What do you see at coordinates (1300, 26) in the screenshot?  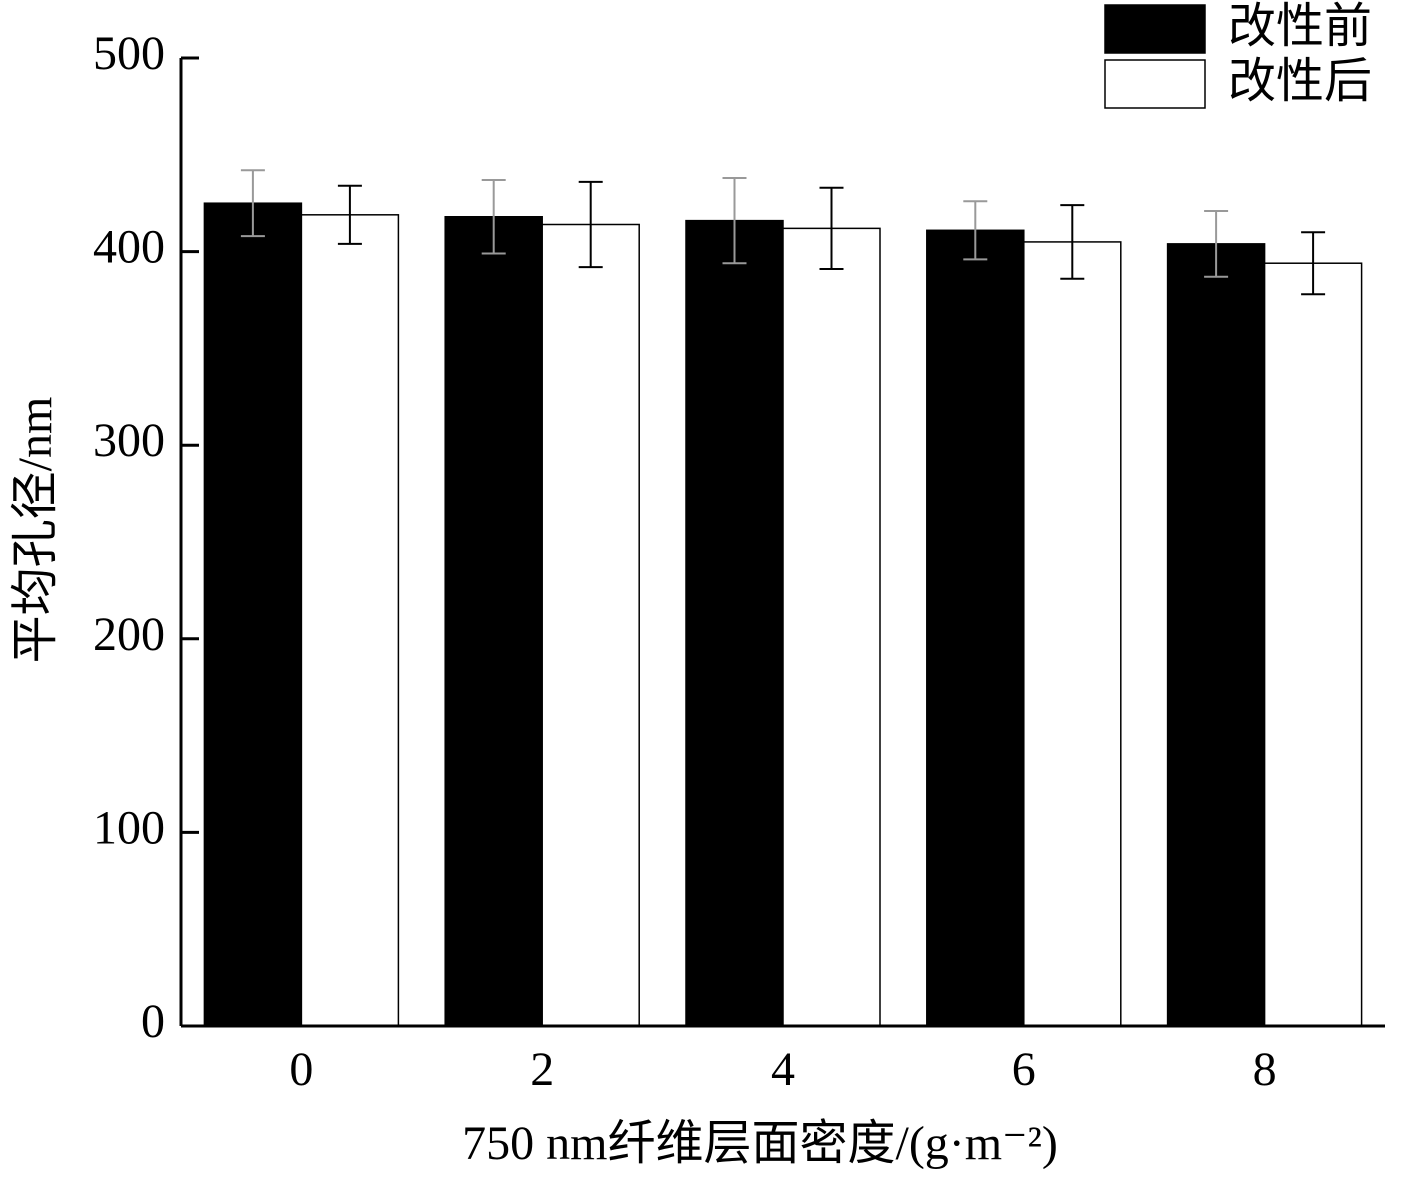 I see `legend-label: 改性前` at bounding box center [1300, 26].